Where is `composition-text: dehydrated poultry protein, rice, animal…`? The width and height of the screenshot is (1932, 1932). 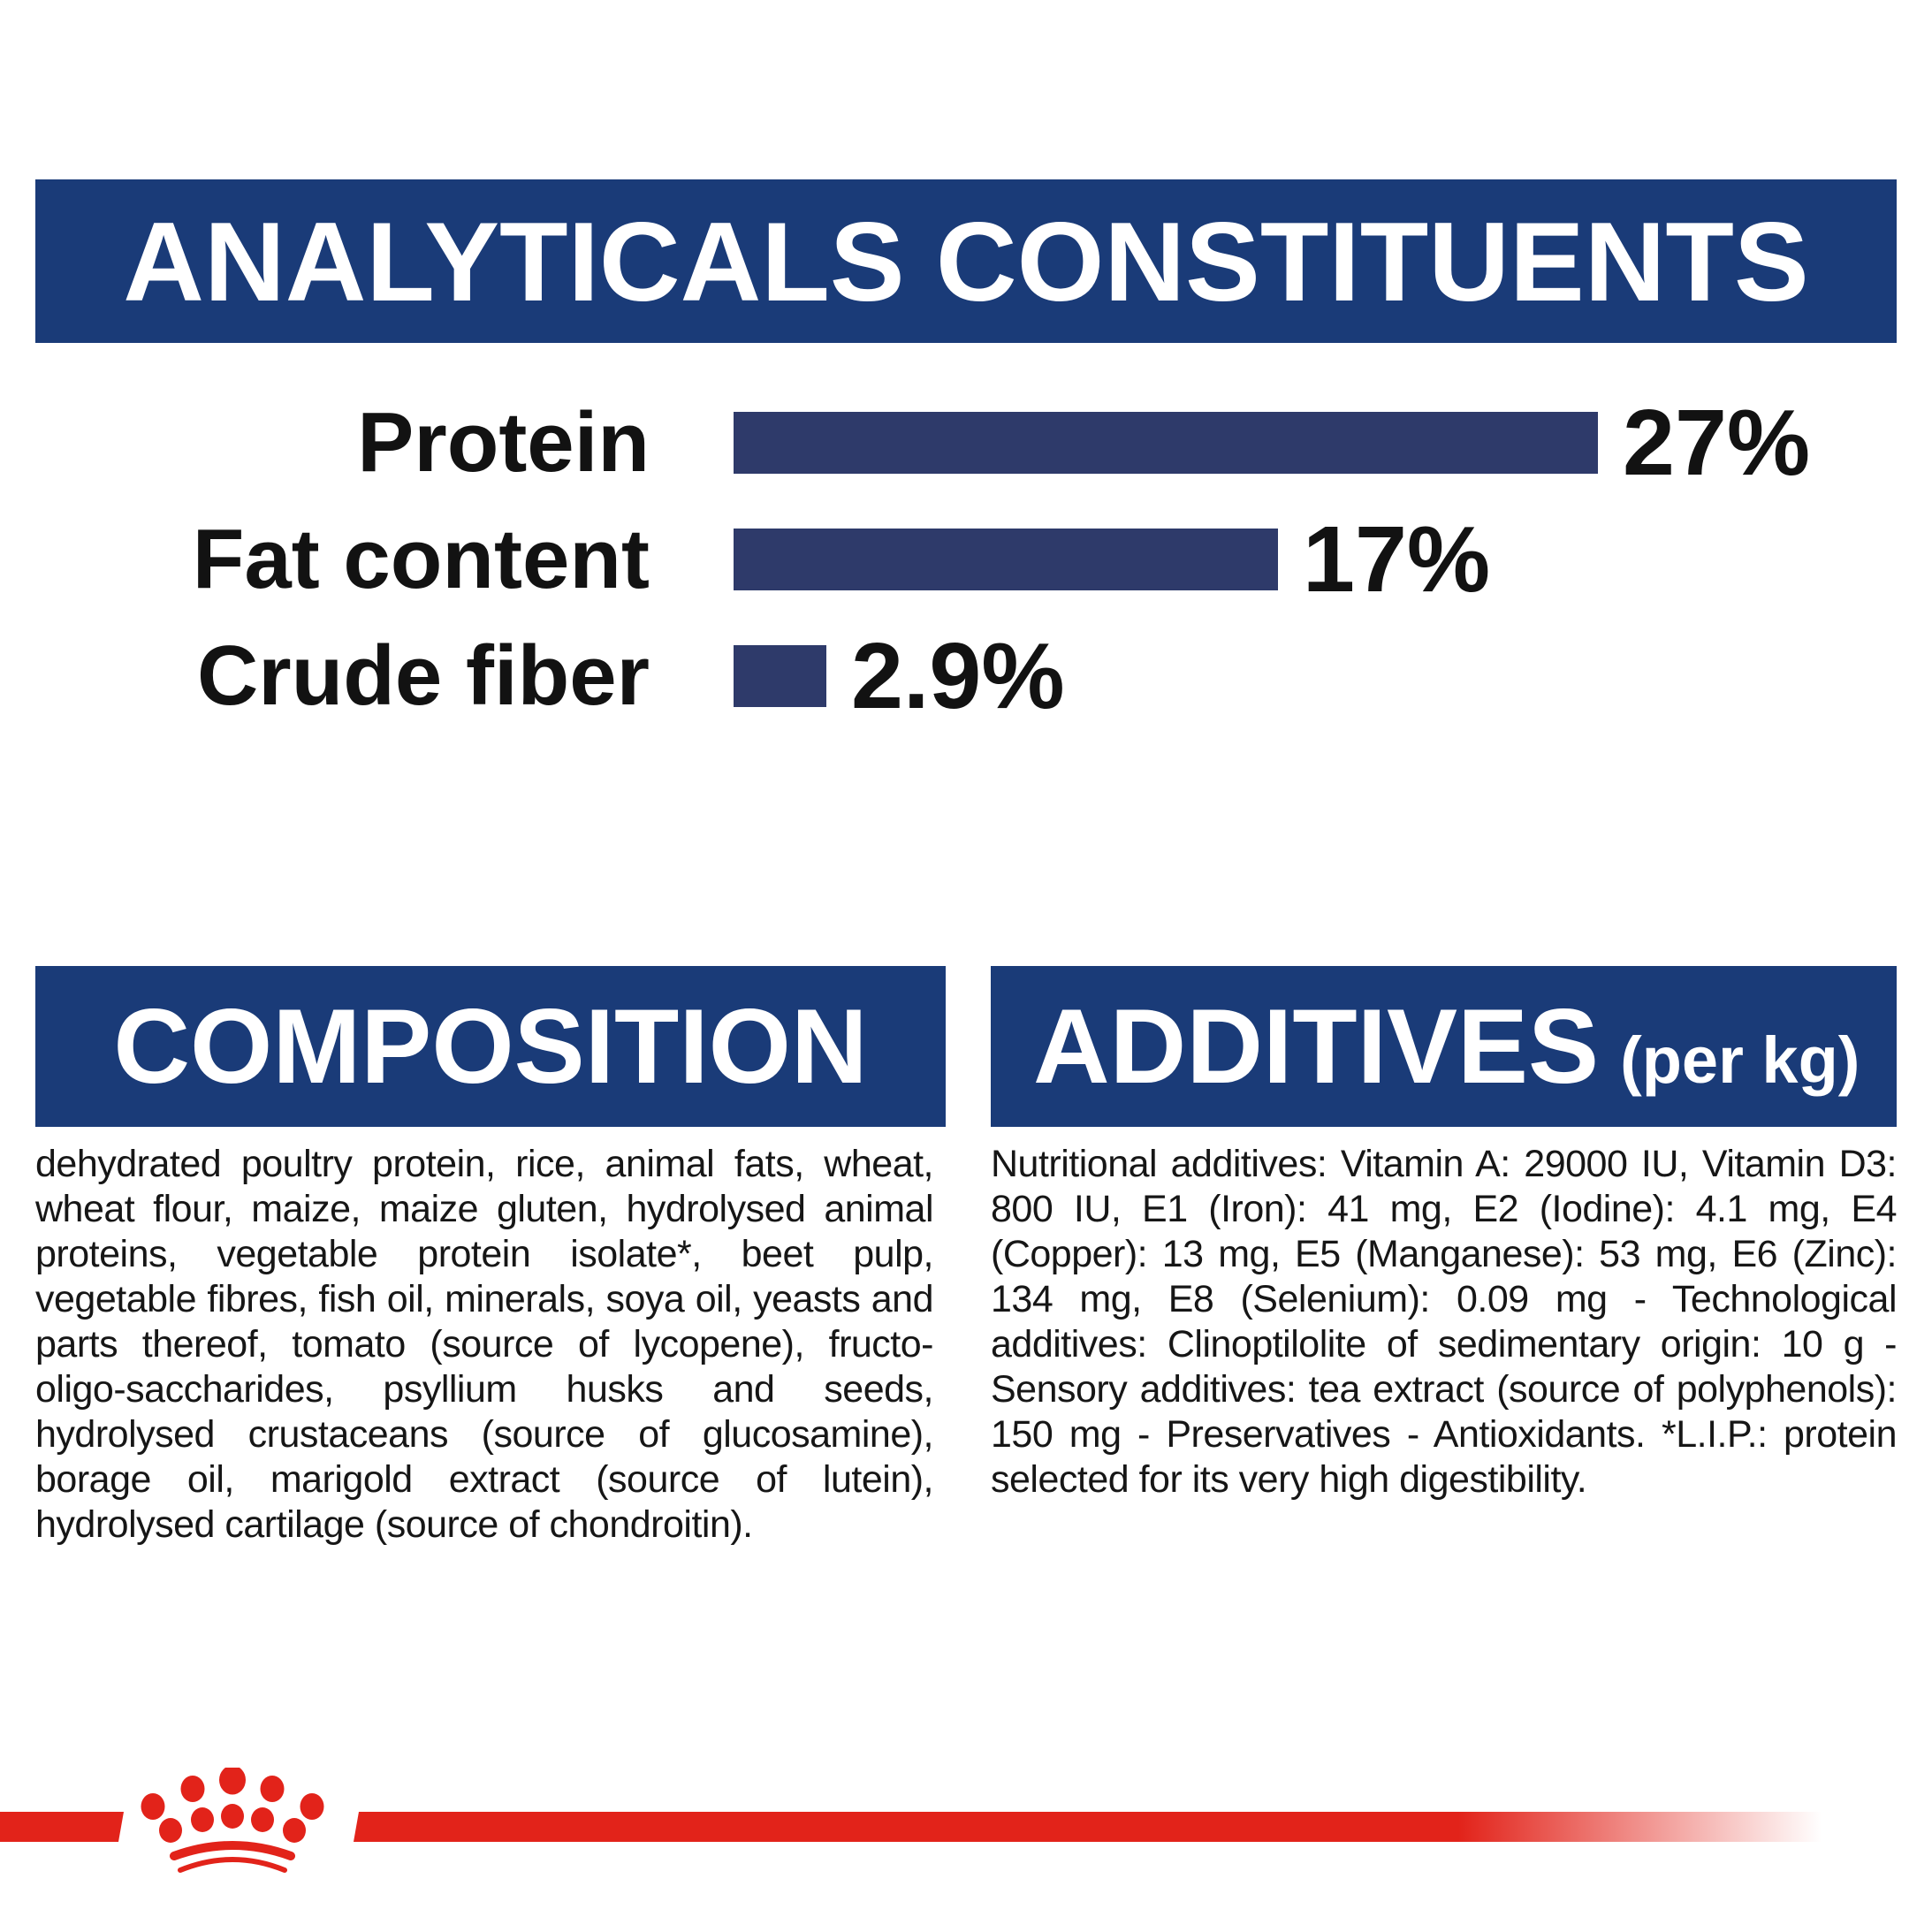
composition-text: dehydrated poultry protein, rice, animal… is located at coordinates (484, 1344).